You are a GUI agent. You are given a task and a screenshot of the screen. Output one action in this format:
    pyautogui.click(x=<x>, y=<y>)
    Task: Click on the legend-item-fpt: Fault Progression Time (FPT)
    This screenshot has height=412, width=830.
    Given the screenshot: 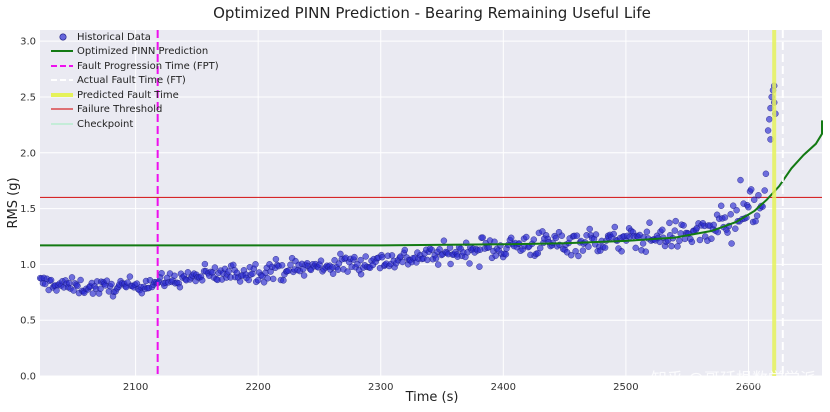 What is the action you would take?
    pyautogui.click(x=135, y=66)
    